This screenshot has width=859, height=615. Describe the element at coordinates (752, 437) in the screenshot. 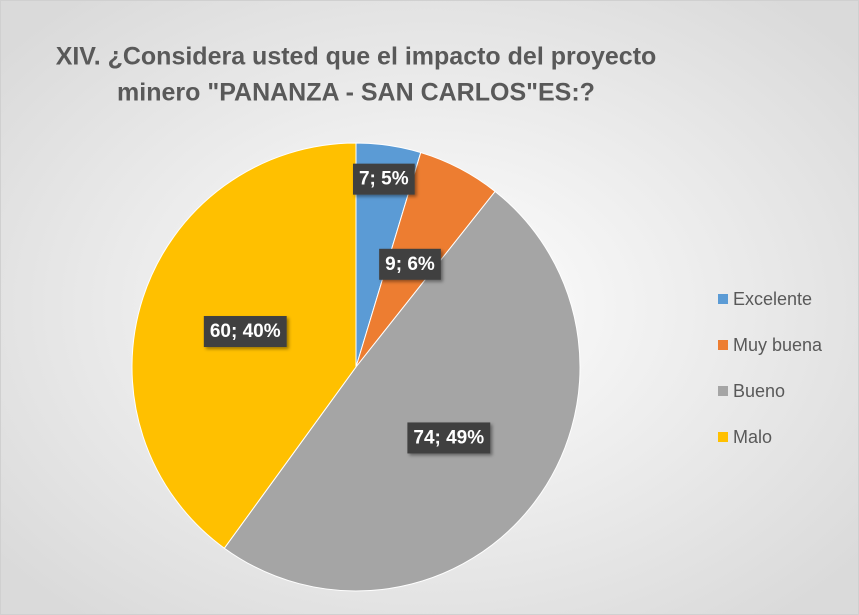

I see `legend-label: Malo` at that location.